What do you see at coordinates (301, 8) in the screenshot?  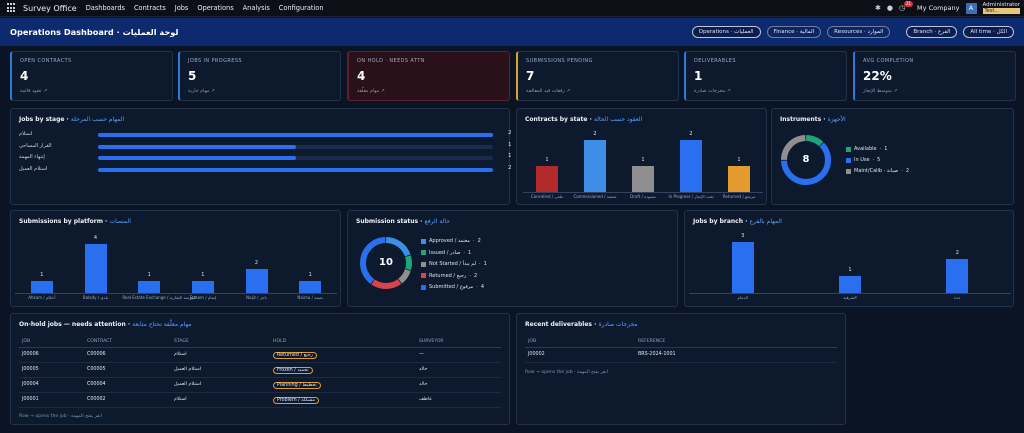 I see `menu-item-configuration: Configuration` at bounding box center [301, 8].